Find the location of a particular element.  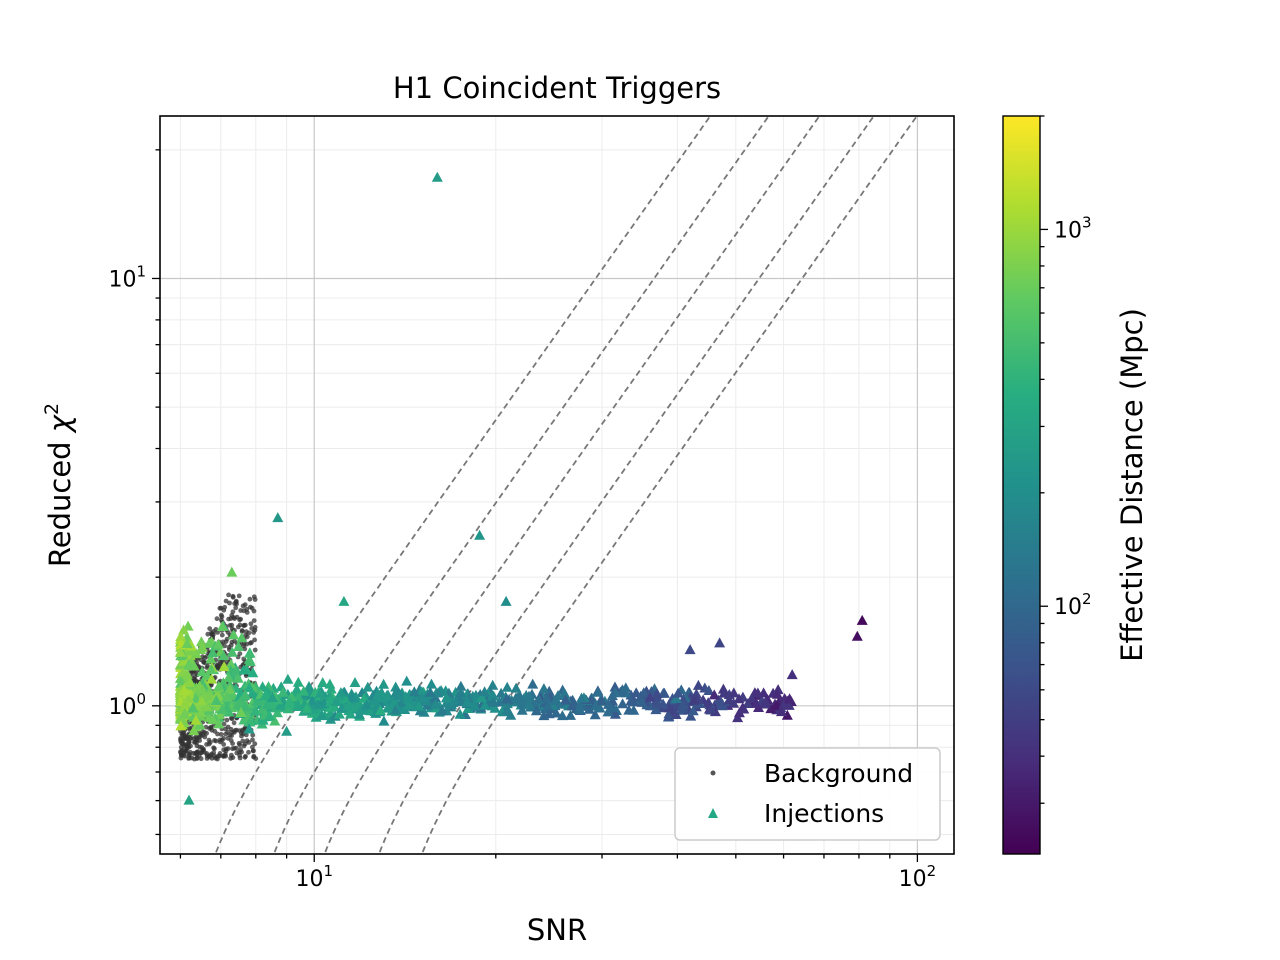

y-tick-label-base: 10 is located at coordinates (122, 707).